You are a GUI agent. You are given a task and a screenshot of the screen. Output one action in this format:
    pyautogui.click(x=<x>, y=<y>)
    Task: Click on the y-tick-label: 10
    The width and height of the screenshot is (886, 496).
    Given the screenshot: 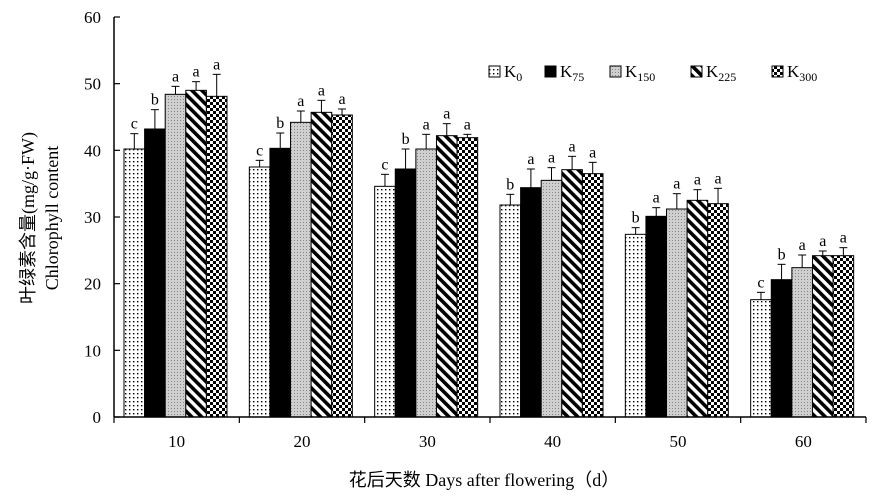 What is the action you would take?
    pyautogui.click(x=92, y=350)
    